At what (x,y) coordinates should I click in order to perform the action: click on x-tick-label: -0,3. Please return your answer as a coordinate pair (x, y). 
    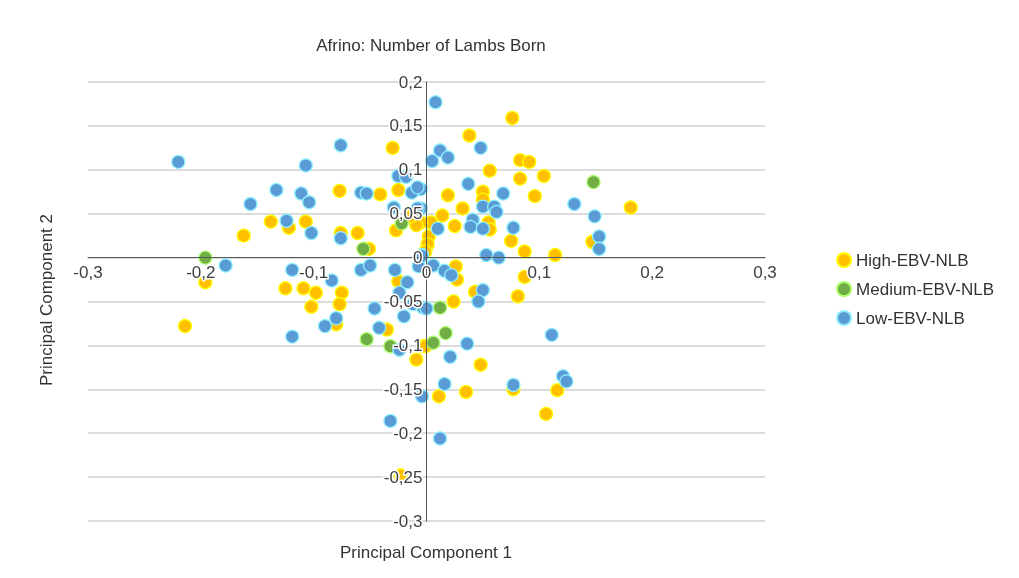
    Looking at the image, I should click on (88, 272).